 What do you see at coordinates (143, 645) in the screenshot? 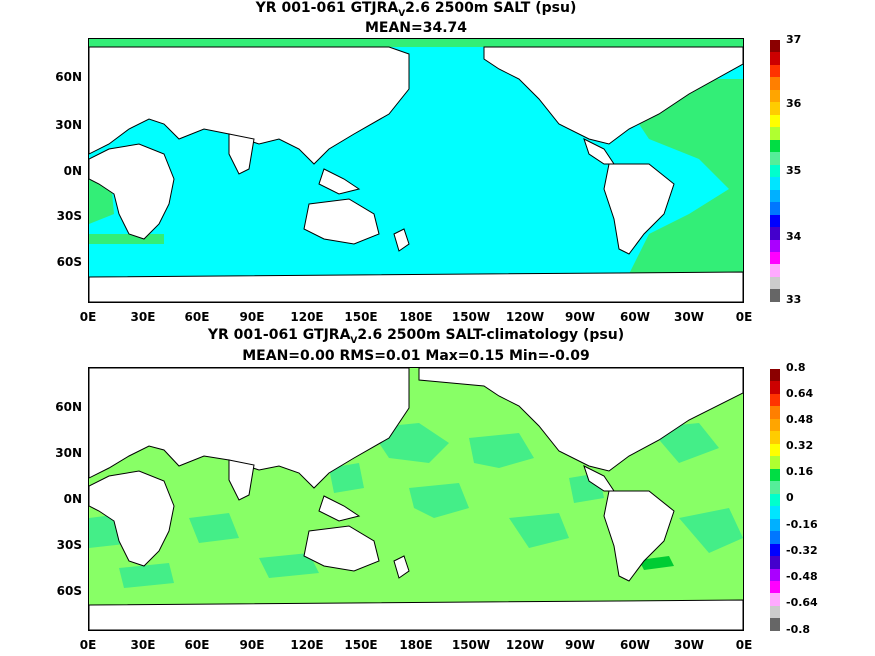
I see `p2-lon-30e: 30E` at bounding box center [143, 645].